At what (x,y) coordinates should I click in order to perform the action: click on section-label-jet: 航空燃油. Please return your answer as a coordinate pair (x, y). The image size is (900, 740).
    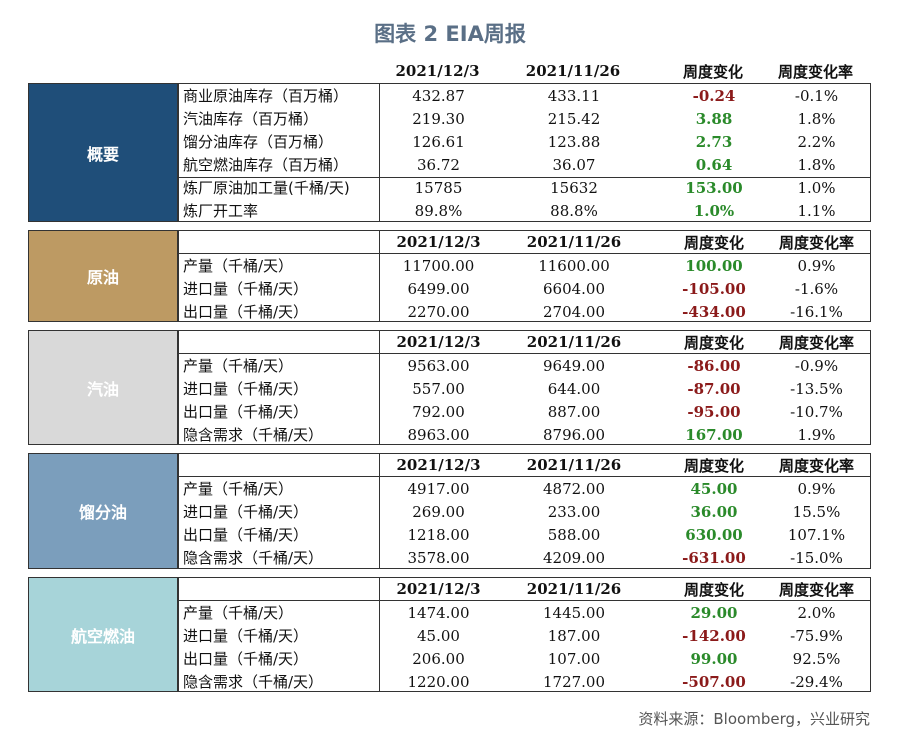
    Looking at the image, I should click on (103, 634).